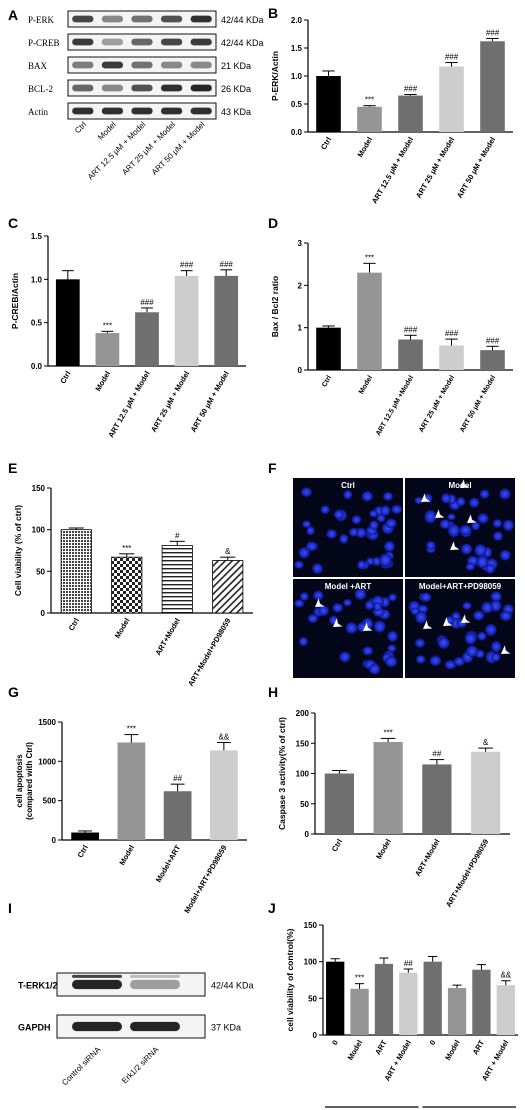  Describe the element at coordinates (273, 13) in the screenshot. I see `panel-letter-b: B` at that location.